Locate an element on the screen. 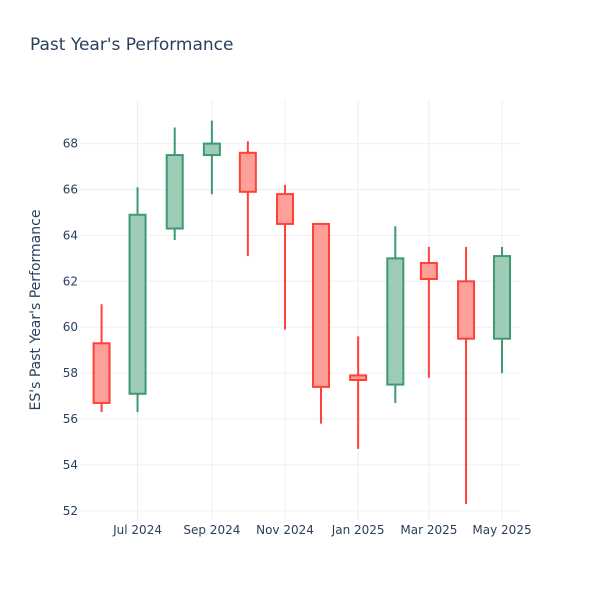 This screenshot has width=600, height=600. y-tick-label: 54 is located at coordinates (70, 465).